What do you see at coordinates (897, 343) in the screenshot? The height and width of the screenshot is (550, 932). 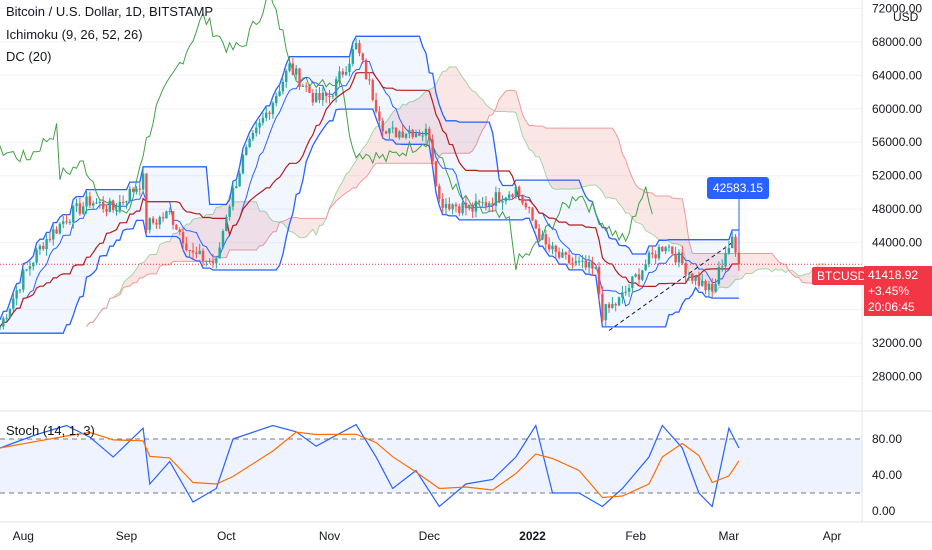 I see `price-tick-label: 32000.00` at bounding box center [897, 343].